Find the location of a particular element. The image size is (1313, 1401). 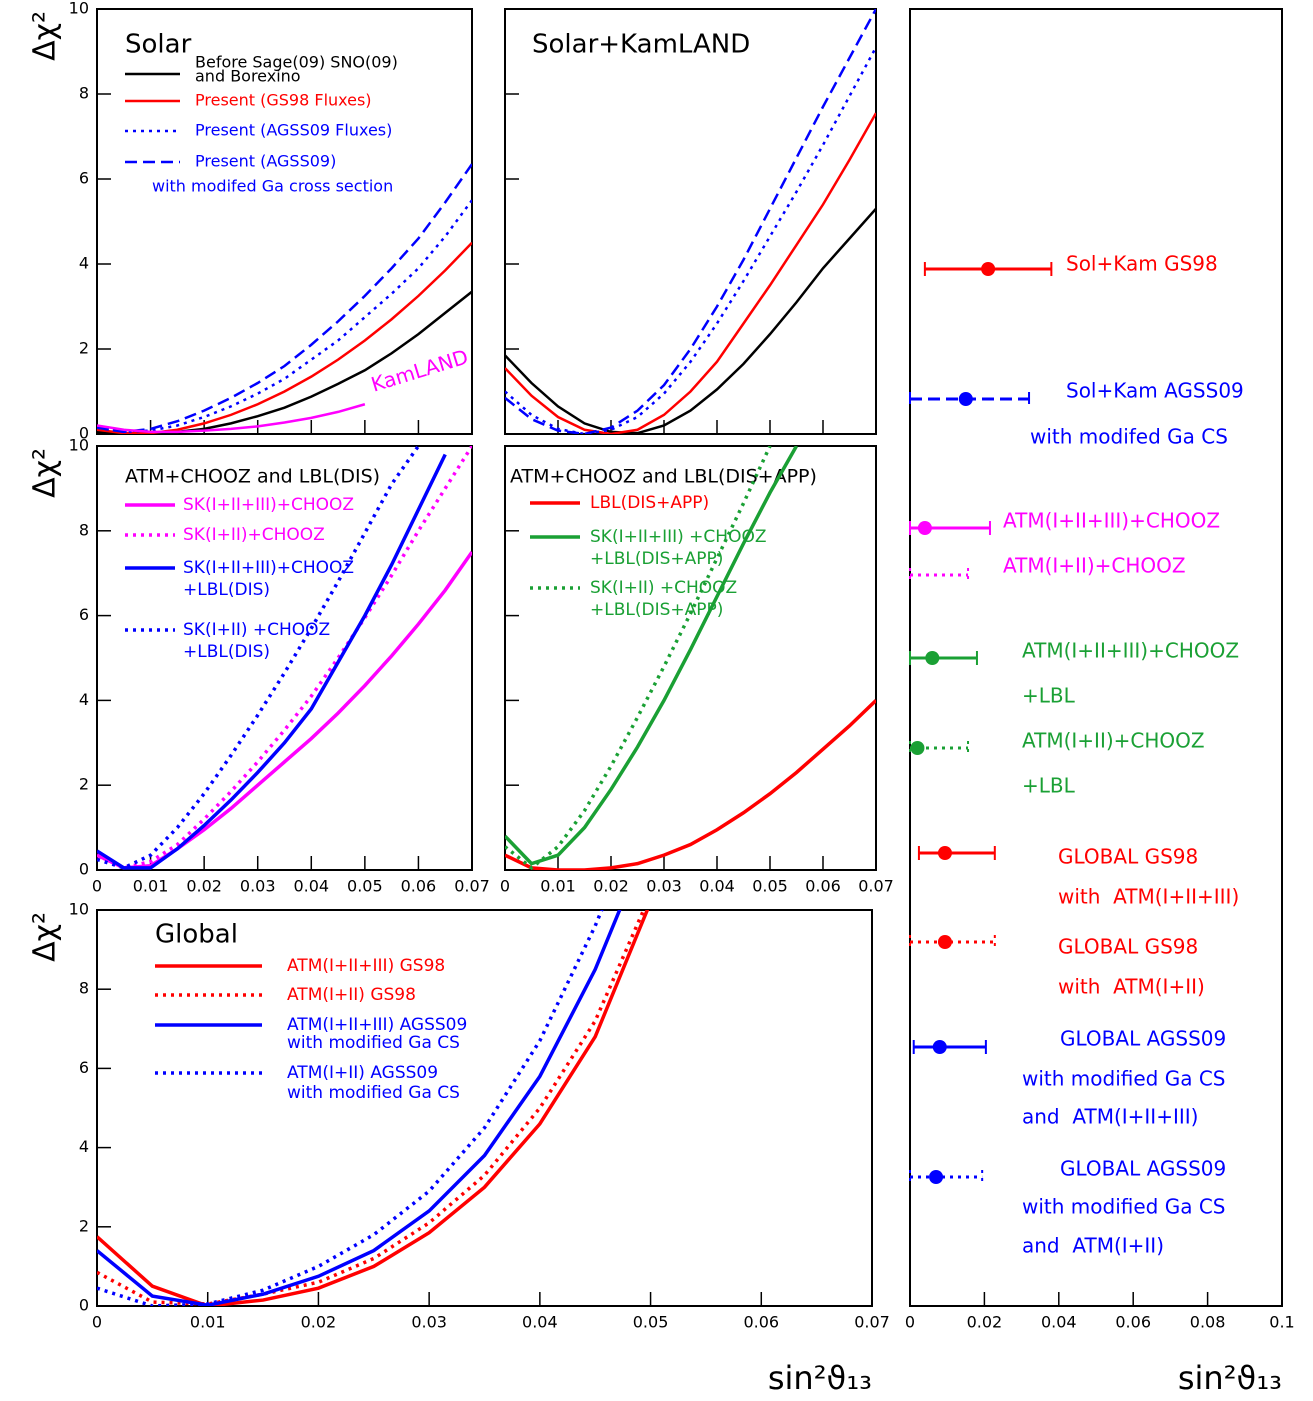

item-label: Sol+Kam AGSS09 is located at coordinates (1155, 391).